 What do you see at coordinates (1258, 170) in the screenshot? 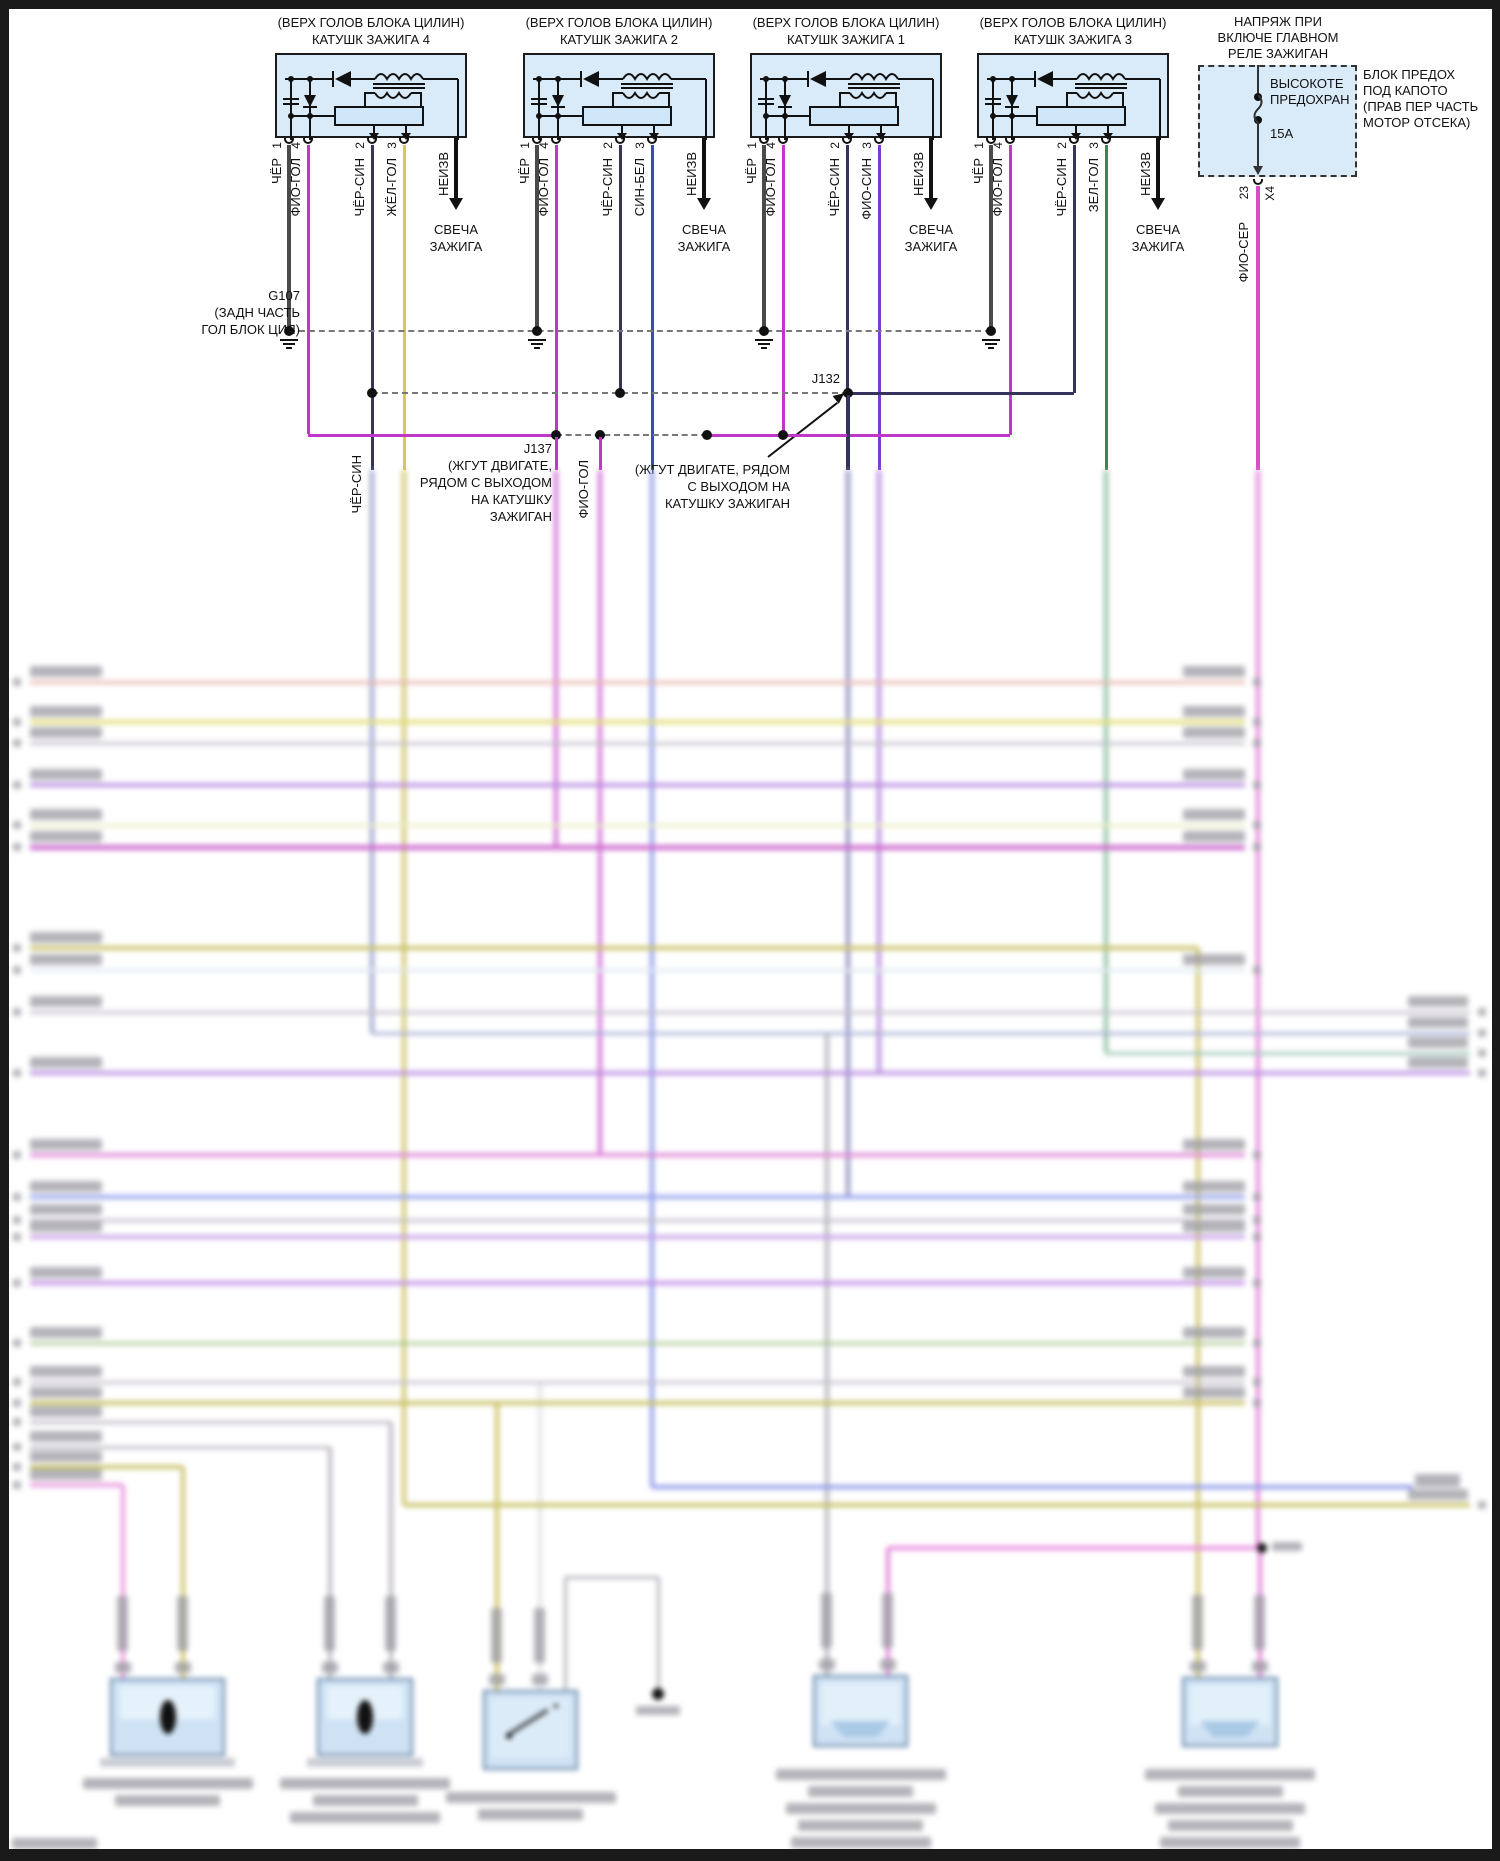
I see `fuse-arrowhead-icon` at bounding box center [1258, 170].